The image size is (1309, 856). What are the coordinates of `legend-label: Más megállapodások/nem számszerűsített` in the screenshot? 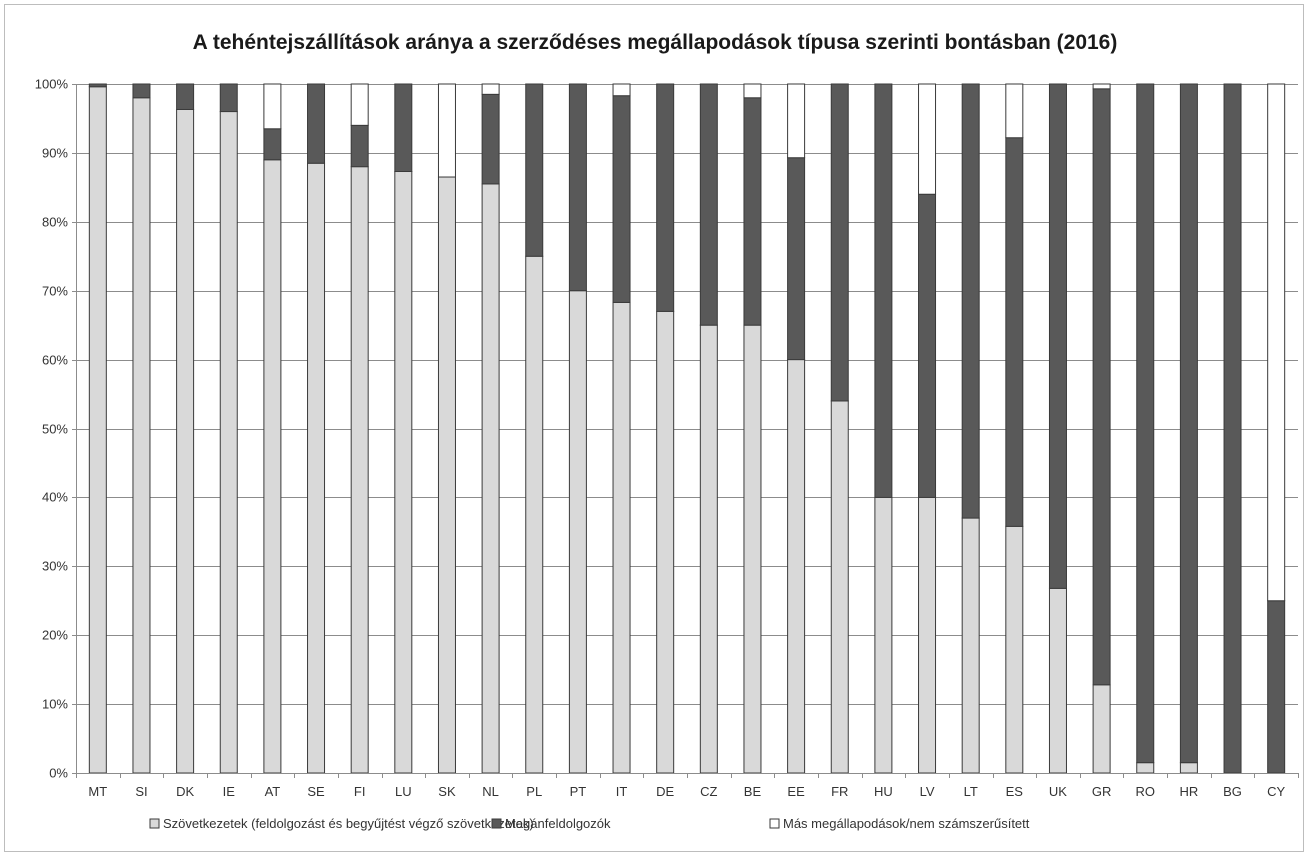 It's located at (906, 823).